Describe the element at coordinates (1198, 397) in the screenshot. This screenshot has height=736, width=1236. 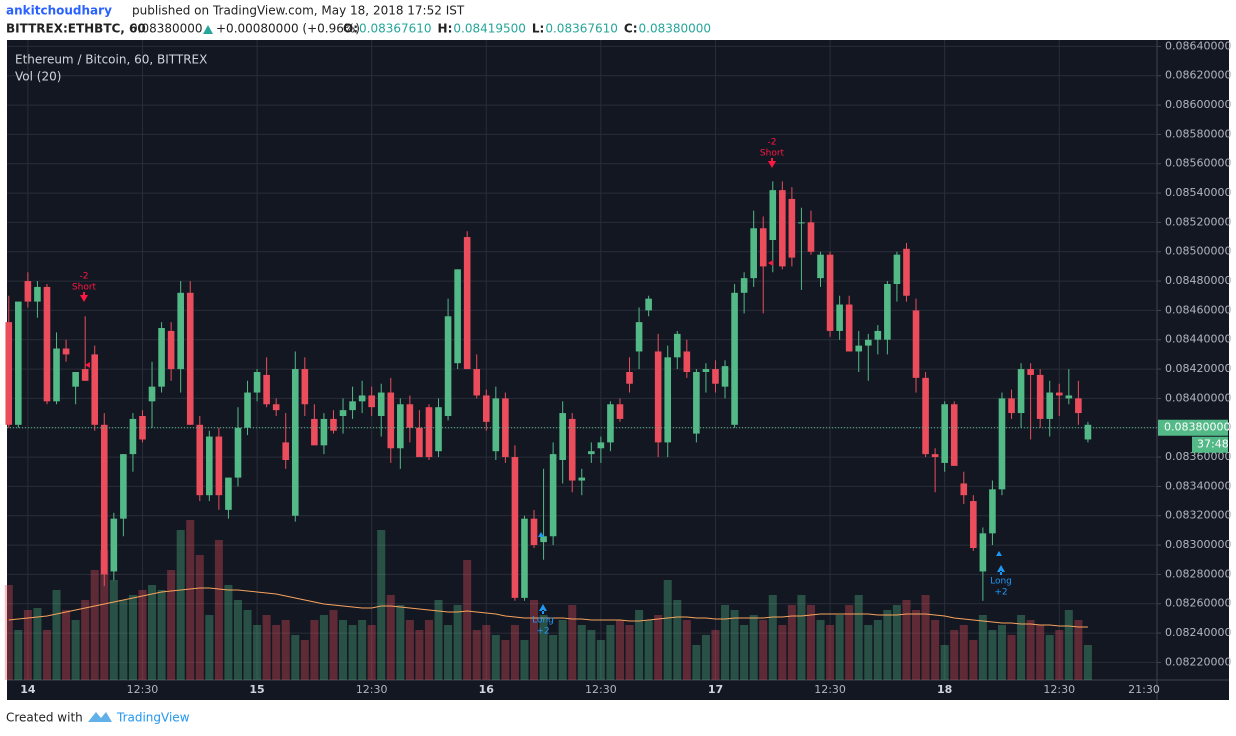
I see `y-tick-label: 0.08400000` at that location.